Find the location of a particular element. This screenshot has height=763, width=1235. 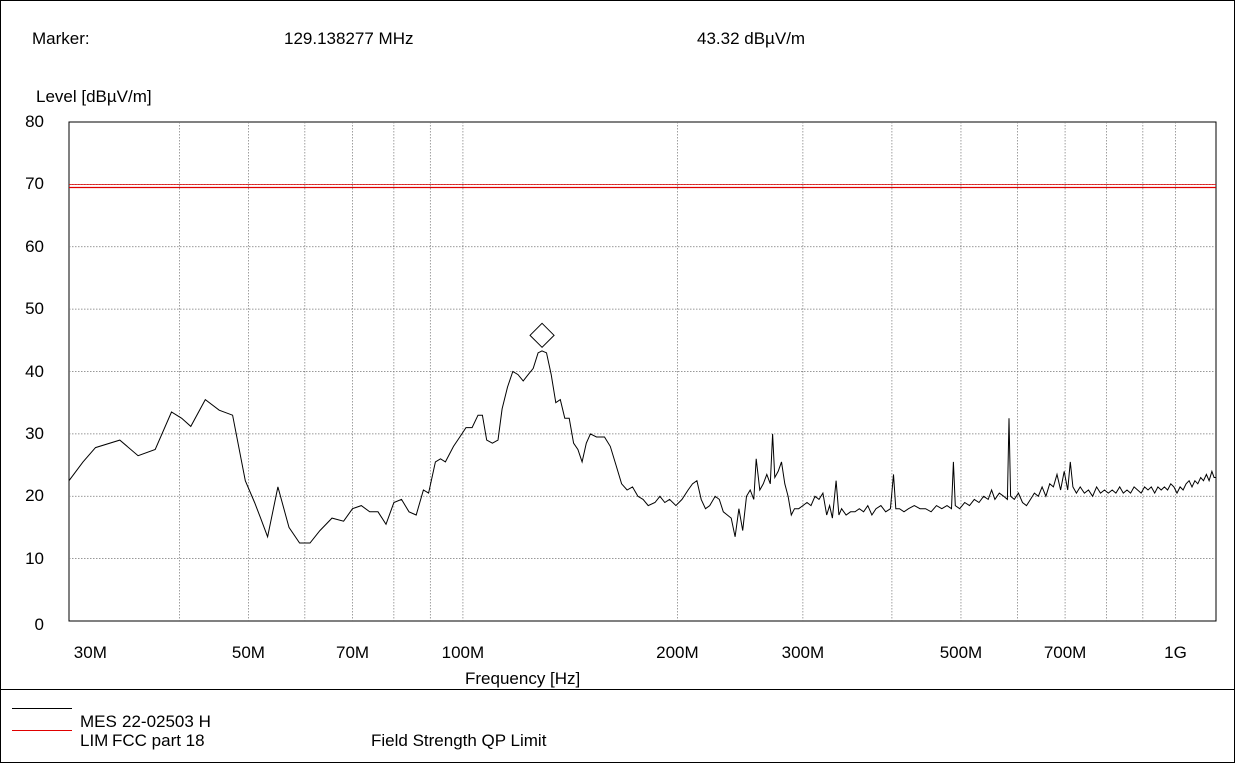

x-tick-1G: 1G is located at coordinates (1175, 652).